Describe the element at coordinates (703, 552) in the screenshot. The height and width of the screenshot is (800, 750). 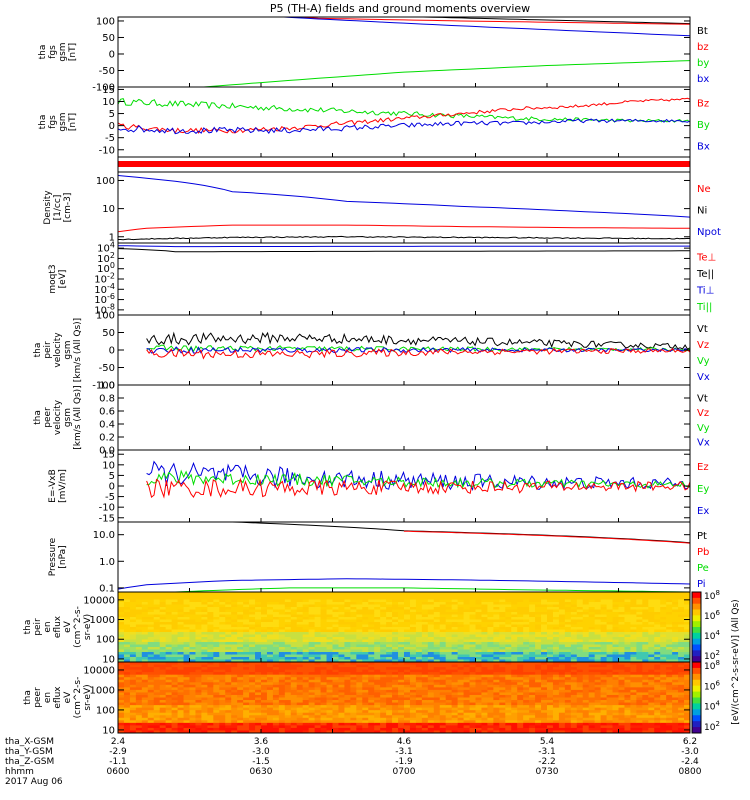
I see `legend-label: Pb` at that location.